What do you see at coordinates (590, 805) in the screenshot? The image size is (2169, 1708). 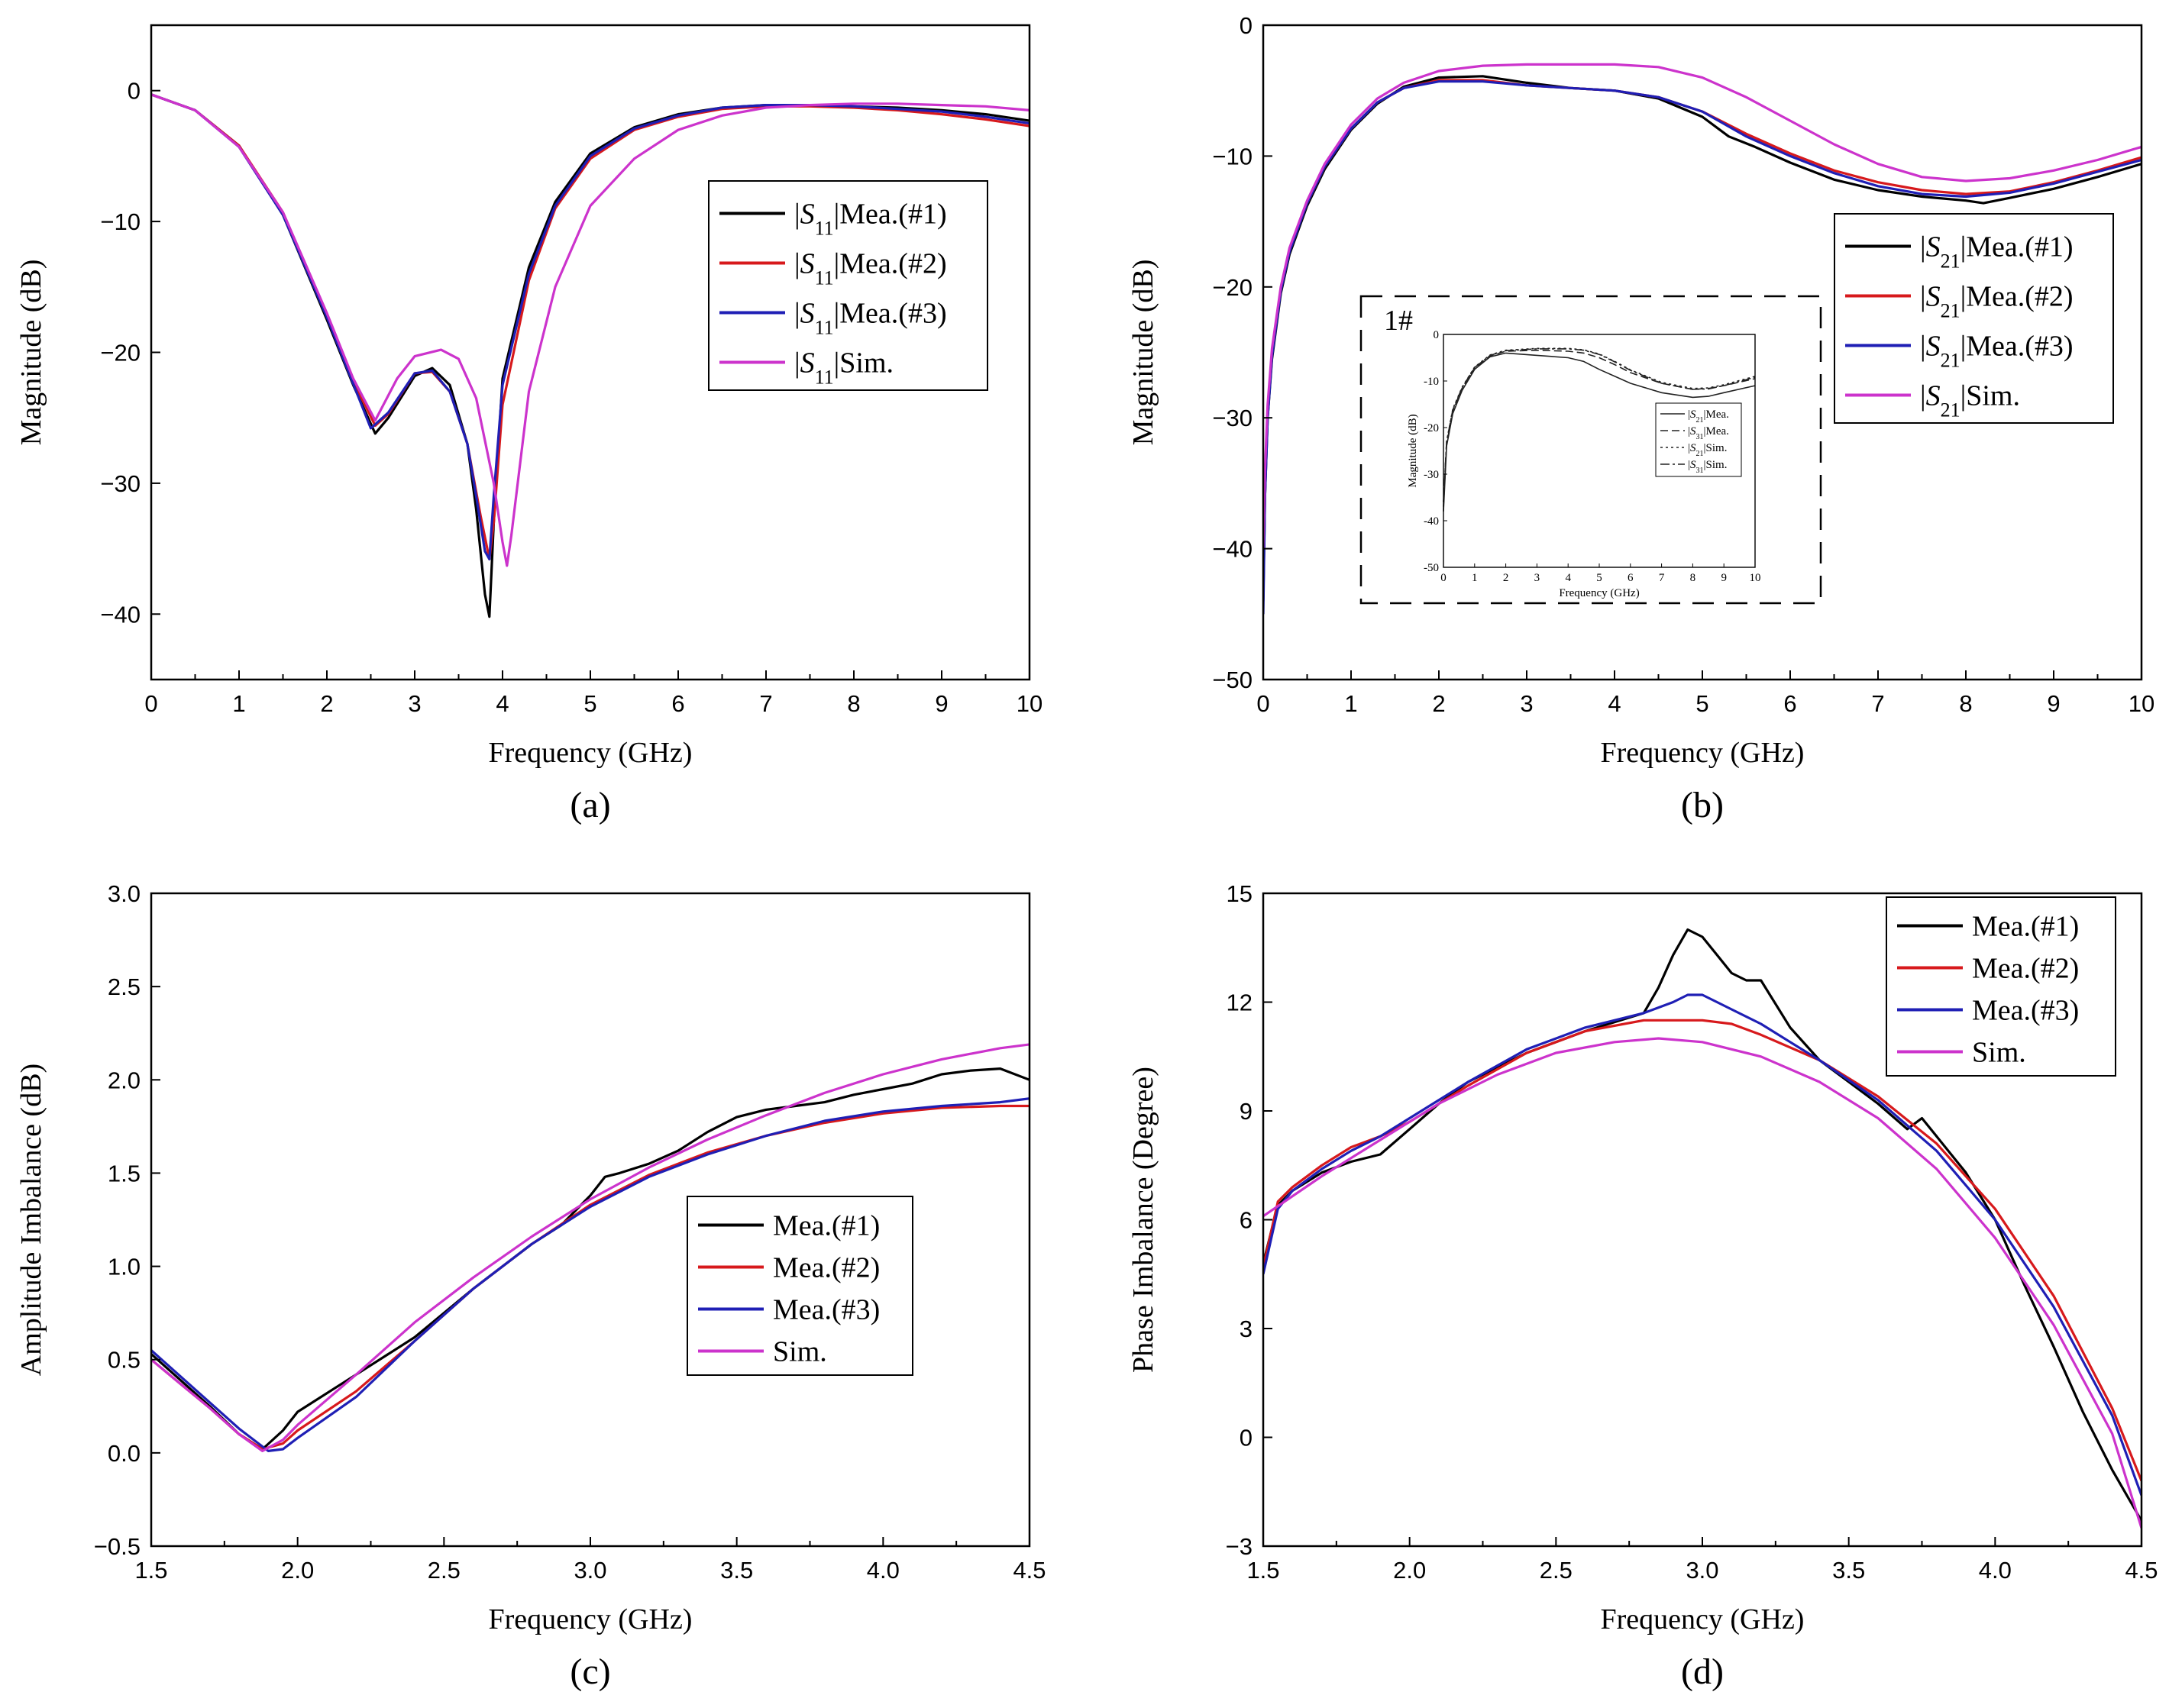 I see `panel-label: (a)` at bounding box center [590, 805].